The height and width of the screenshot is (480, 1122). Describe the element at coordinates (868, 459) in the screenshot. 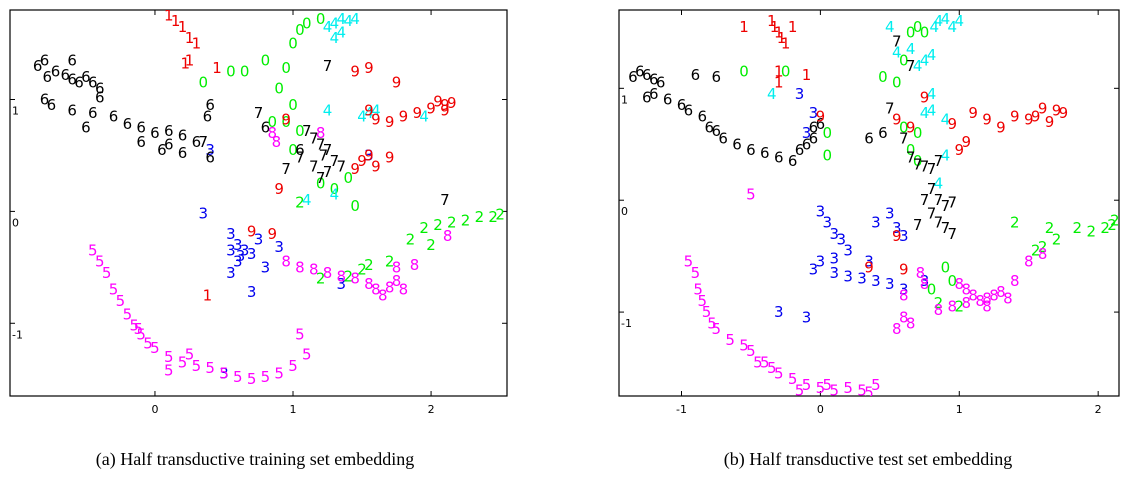

I see `chart-caption: (b) Half transductive test set embedding` at that location.